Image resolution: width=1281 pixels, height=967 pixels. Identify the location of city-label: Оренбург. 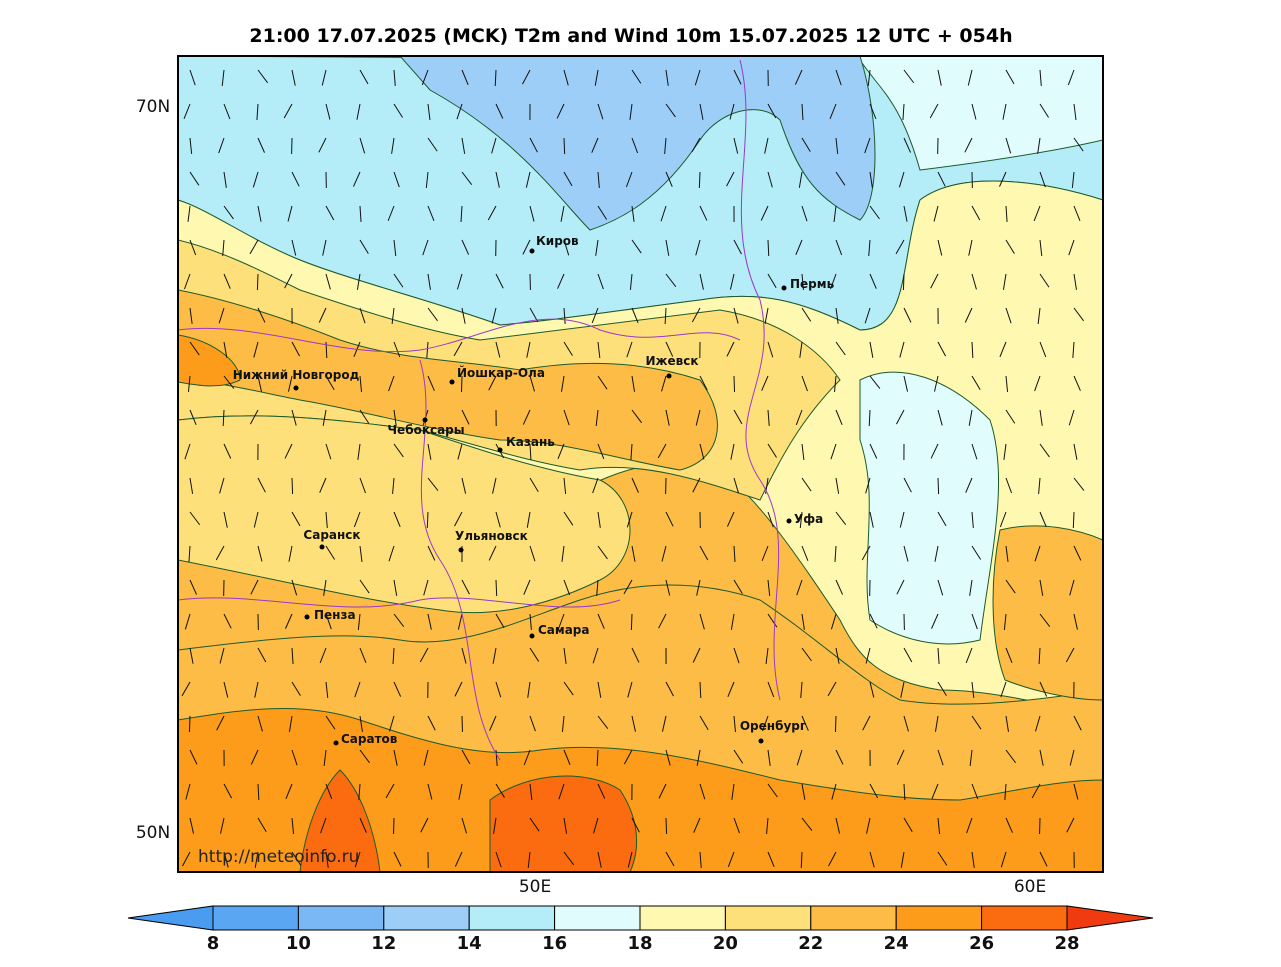
(773, 726).